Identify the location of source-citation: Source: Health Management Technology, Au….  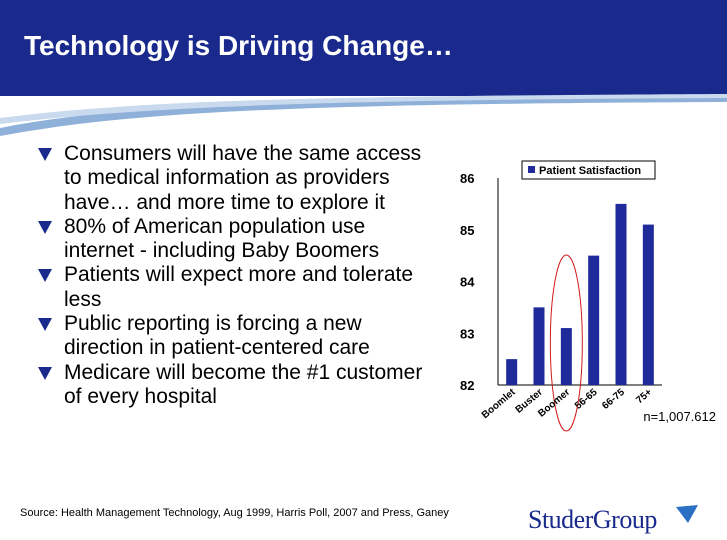
(234, 513).